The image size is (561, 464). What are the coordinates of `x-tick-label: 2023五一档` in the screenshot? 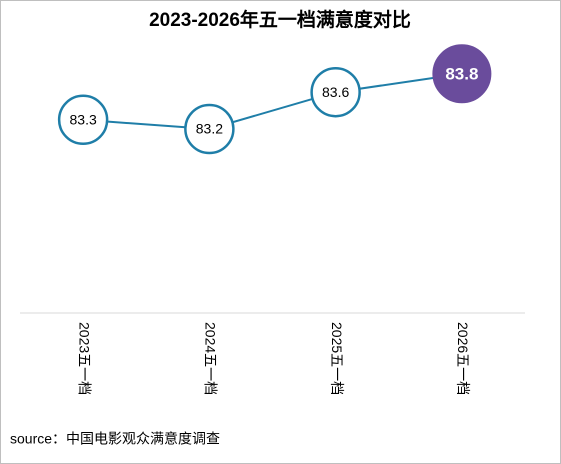 It's located at (84, 358).